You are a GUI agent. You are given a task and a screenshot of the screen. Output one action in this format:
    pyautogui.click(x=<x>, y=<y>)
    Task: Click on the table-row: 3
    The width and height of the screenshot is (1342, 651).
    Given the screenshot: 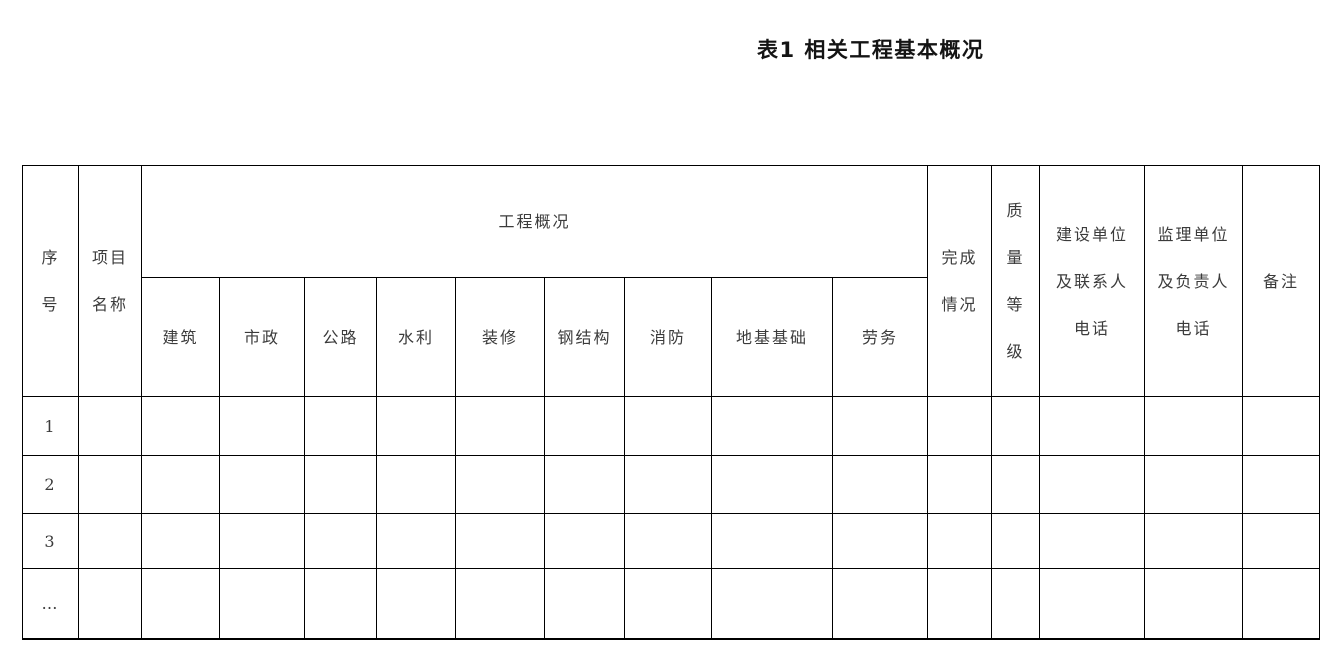 What is the action you would take?
    pyautogui.click(x=671, y=541)
    